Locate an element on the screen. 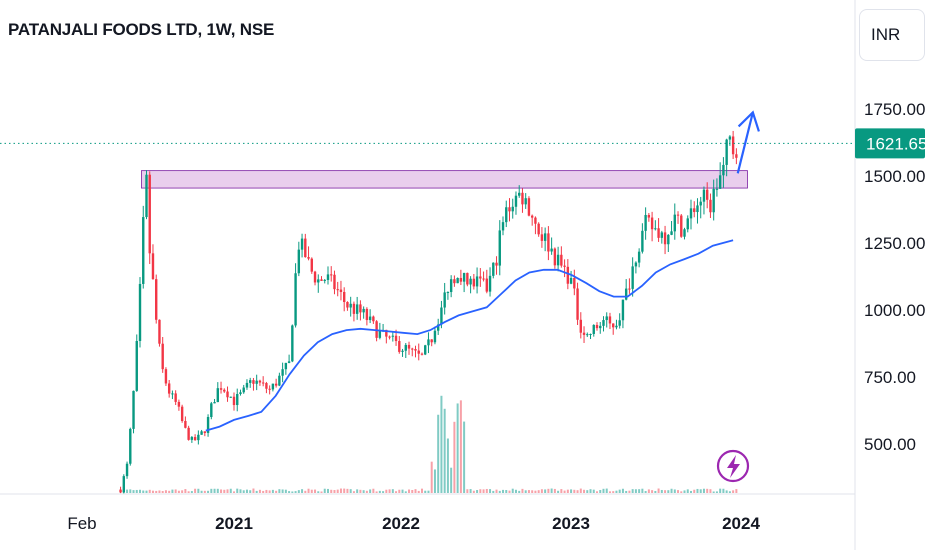 The width and height of the screenshot is (932, 550). resistance-zone is located at coordinates (444, 179).